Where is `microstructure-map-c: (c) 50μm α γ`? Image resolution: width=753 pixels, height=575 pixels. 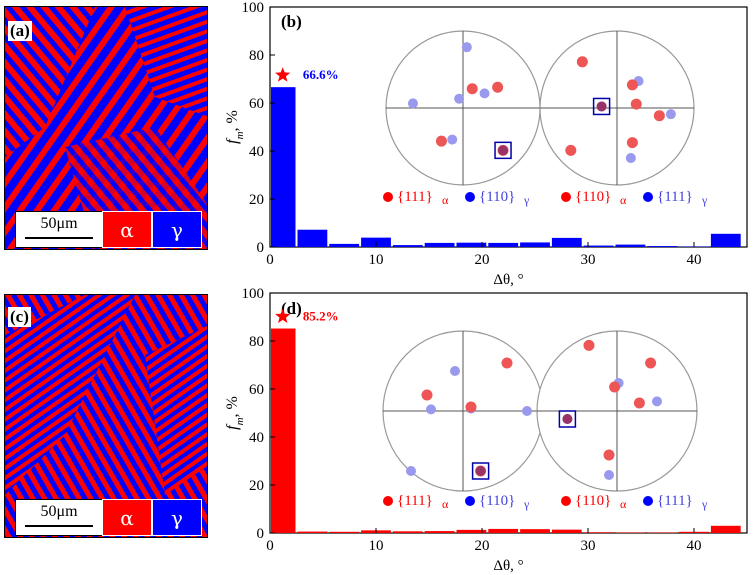
microstructure-map-c: (c) 50μm α γ is located at coordinates (106, 416).